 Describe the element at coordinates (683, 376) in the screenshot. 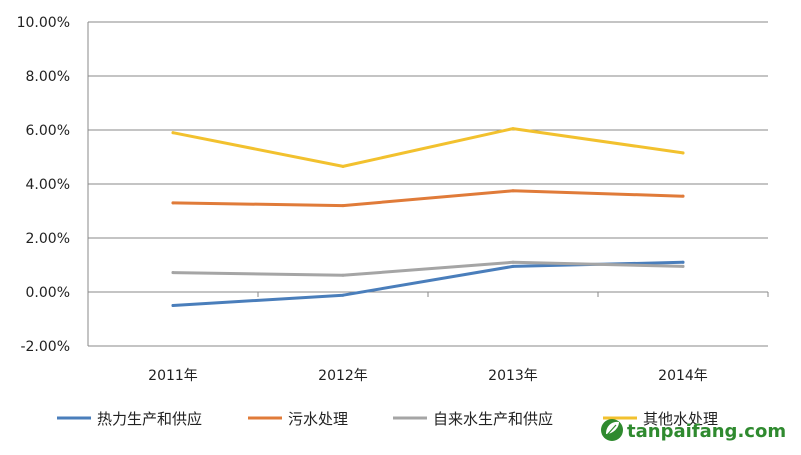

I see `x-tick-label: 2014年` at that location.